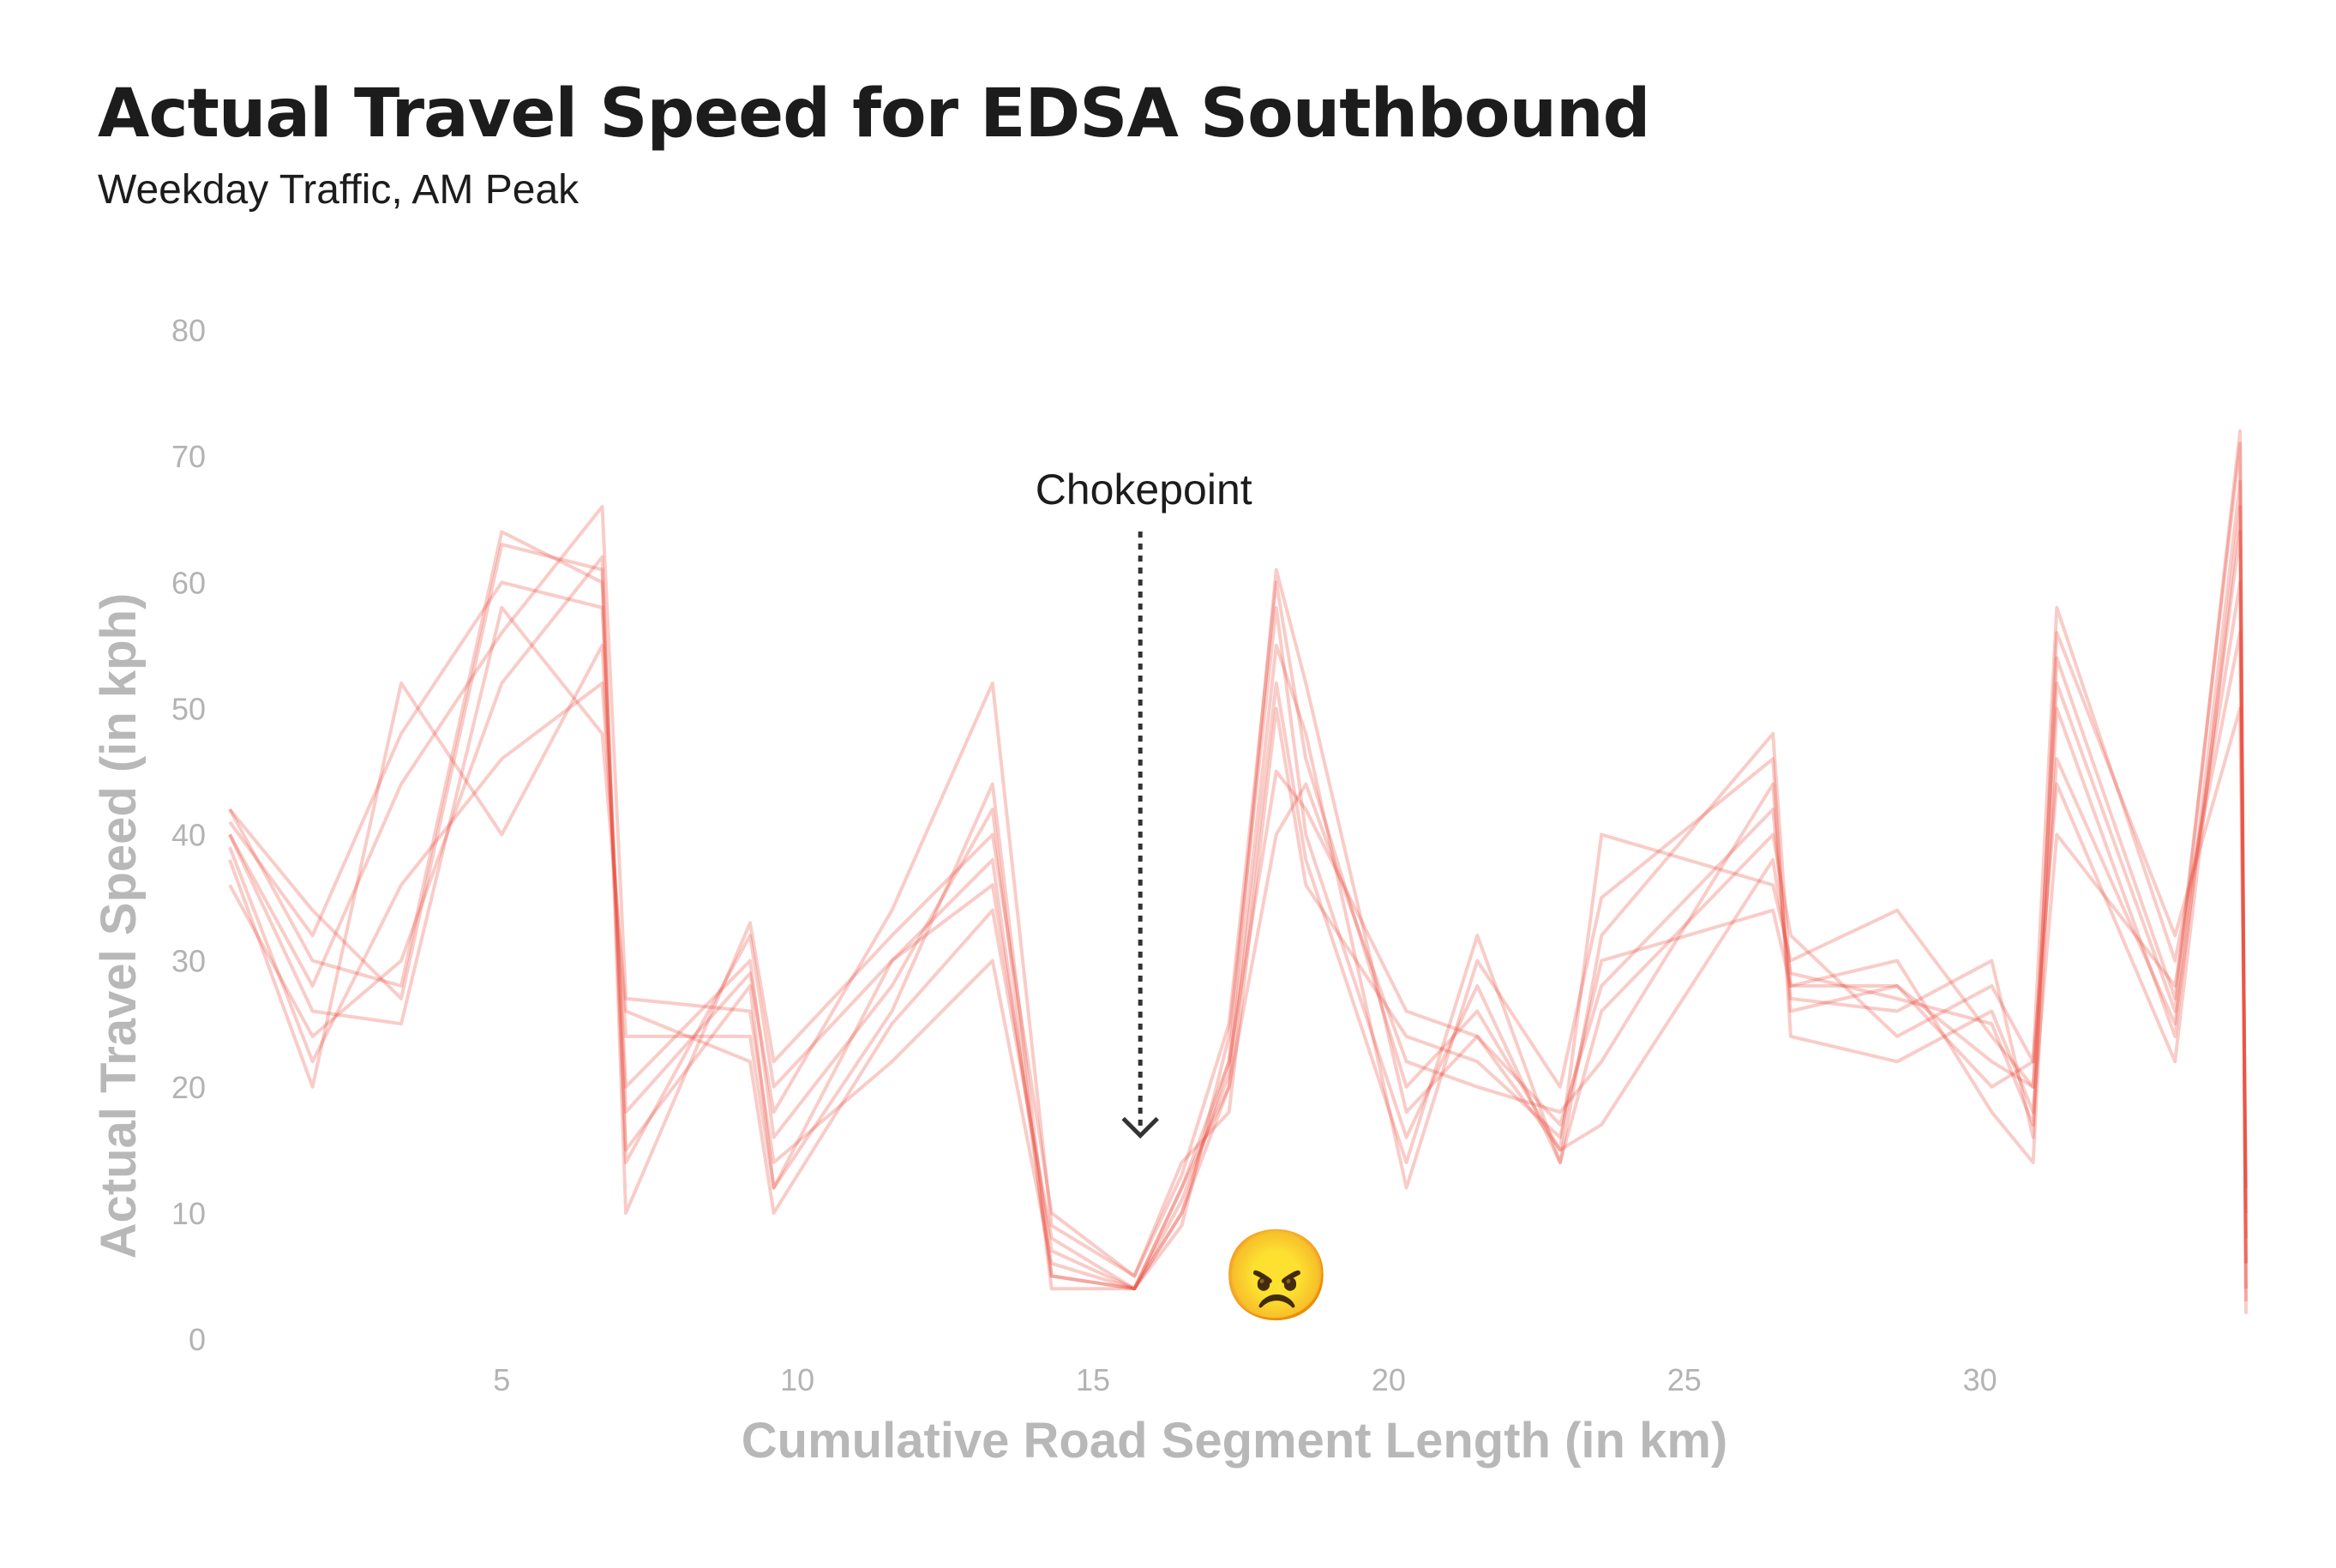  I want to click on y-tick-label: 10, so click(188, 1213).